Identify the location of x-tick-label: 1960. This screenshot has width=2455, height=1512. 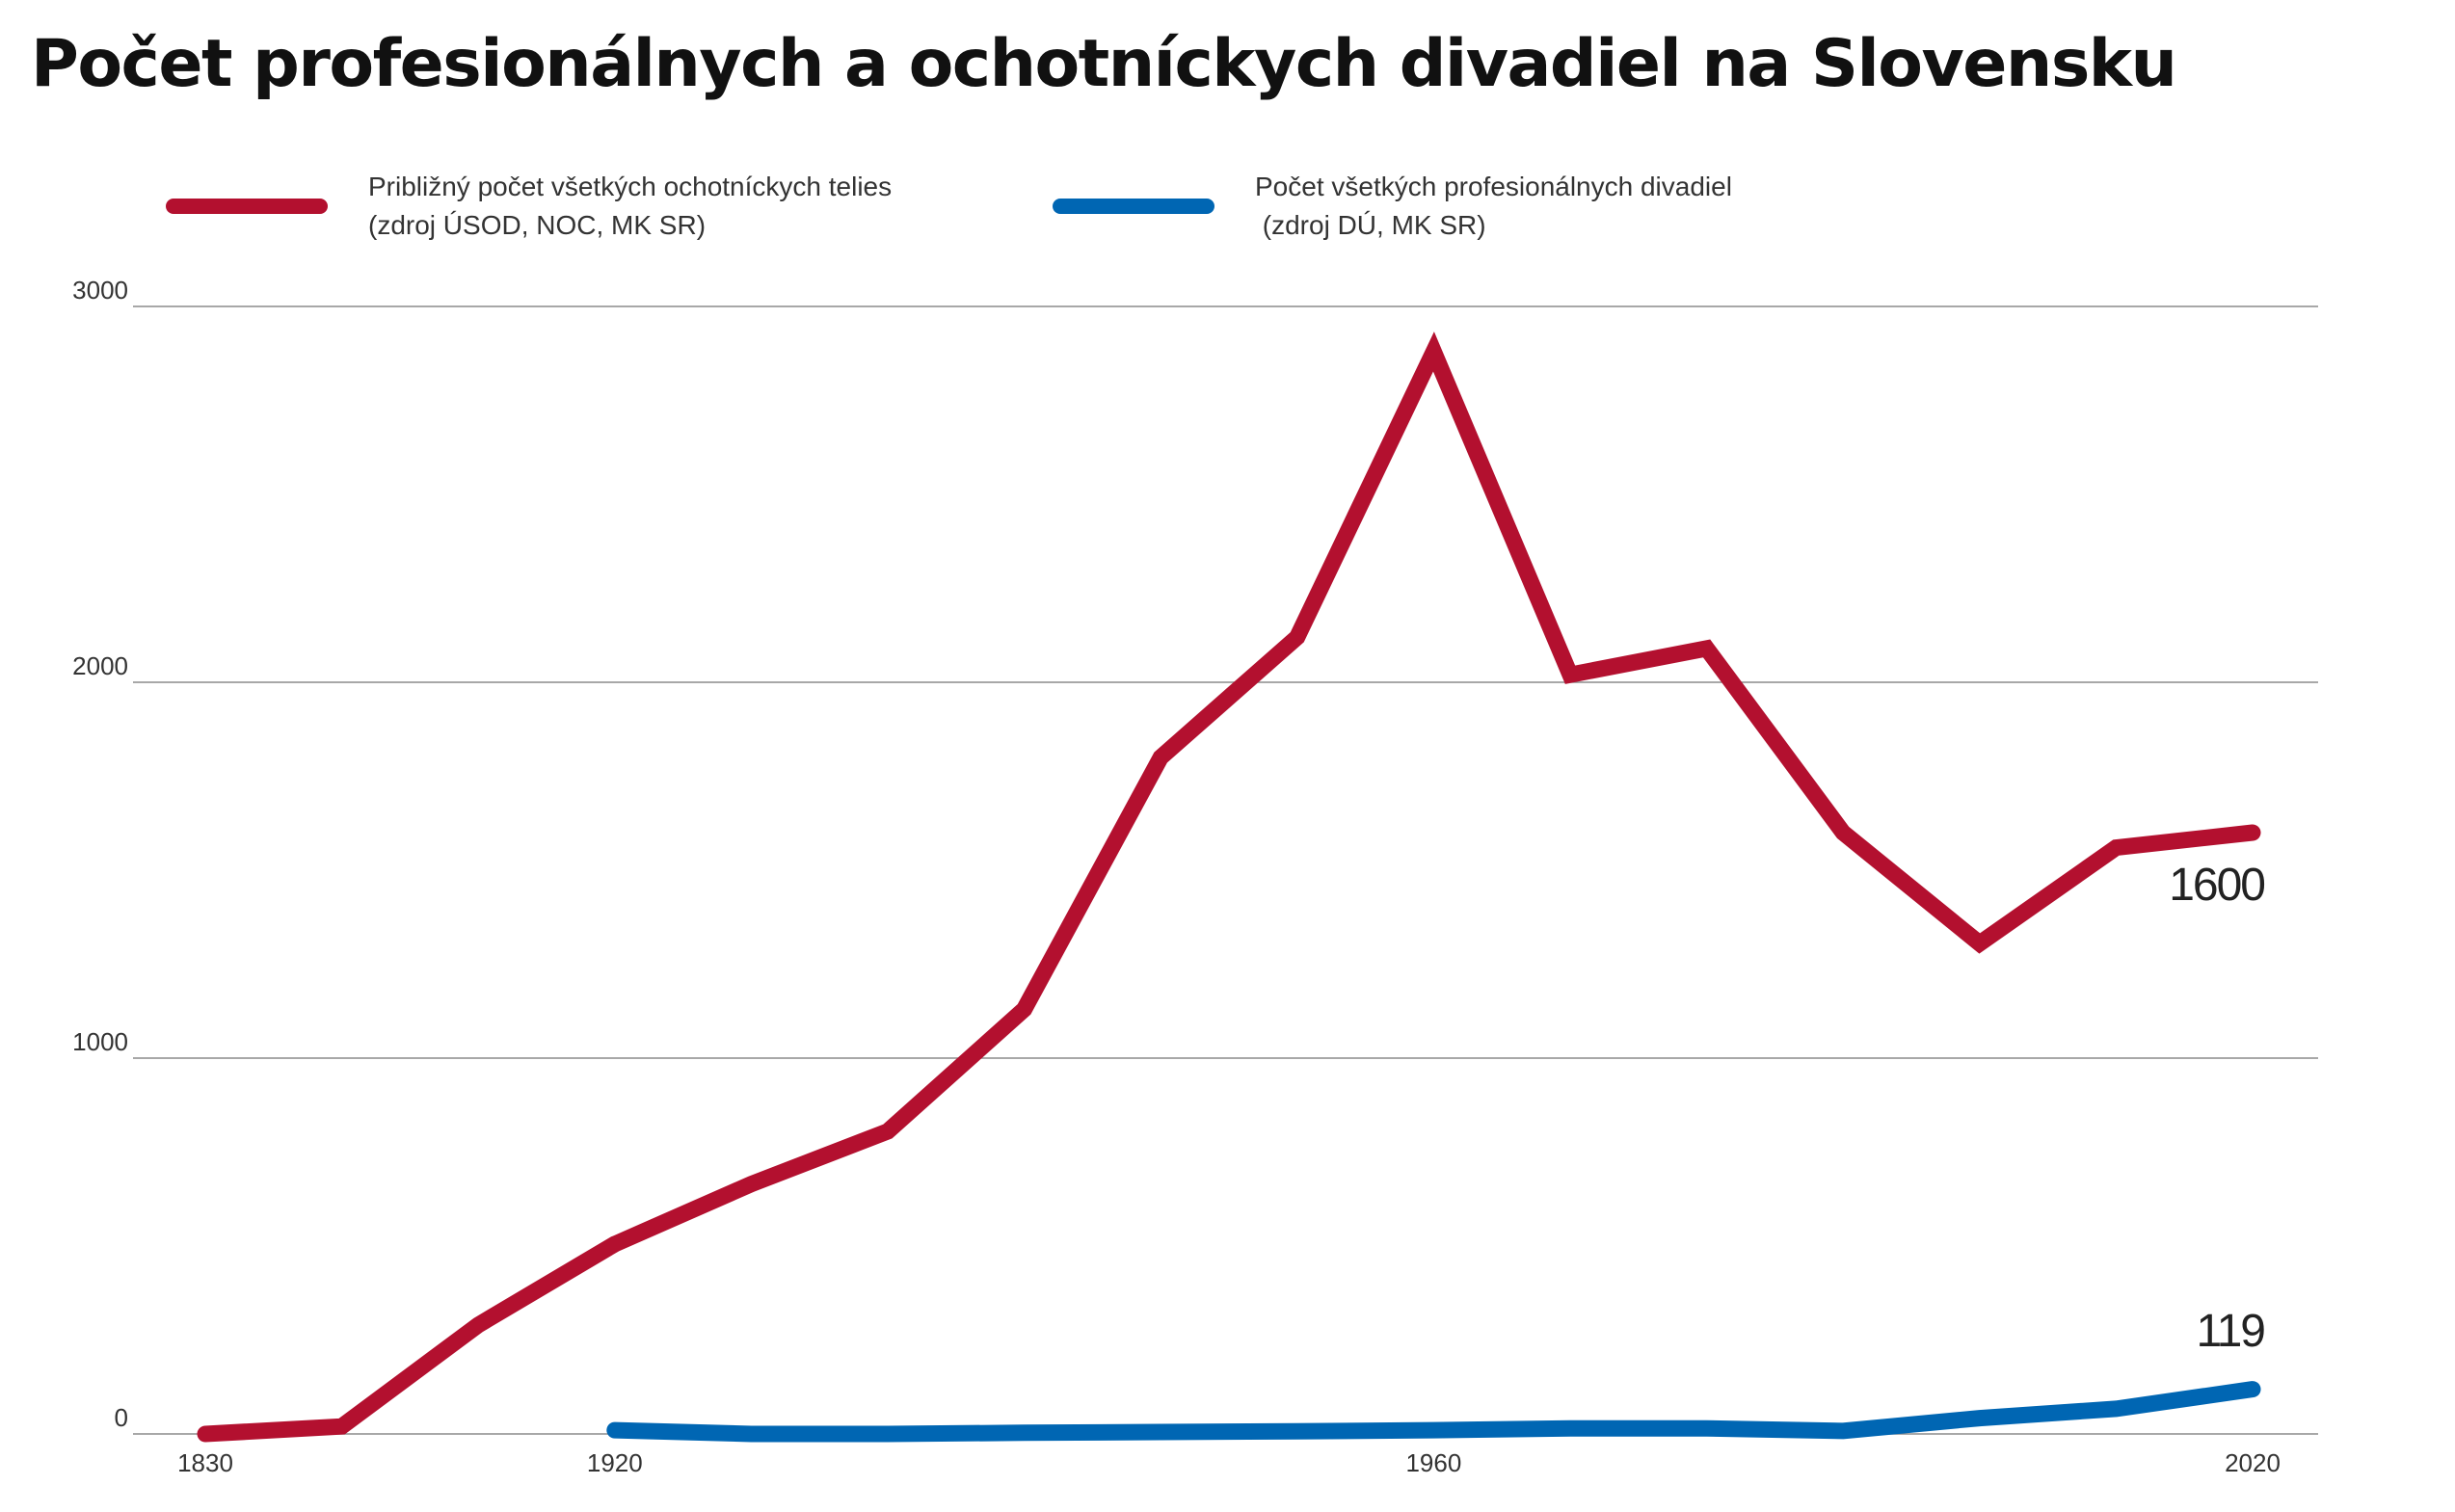
(1433, 1462).